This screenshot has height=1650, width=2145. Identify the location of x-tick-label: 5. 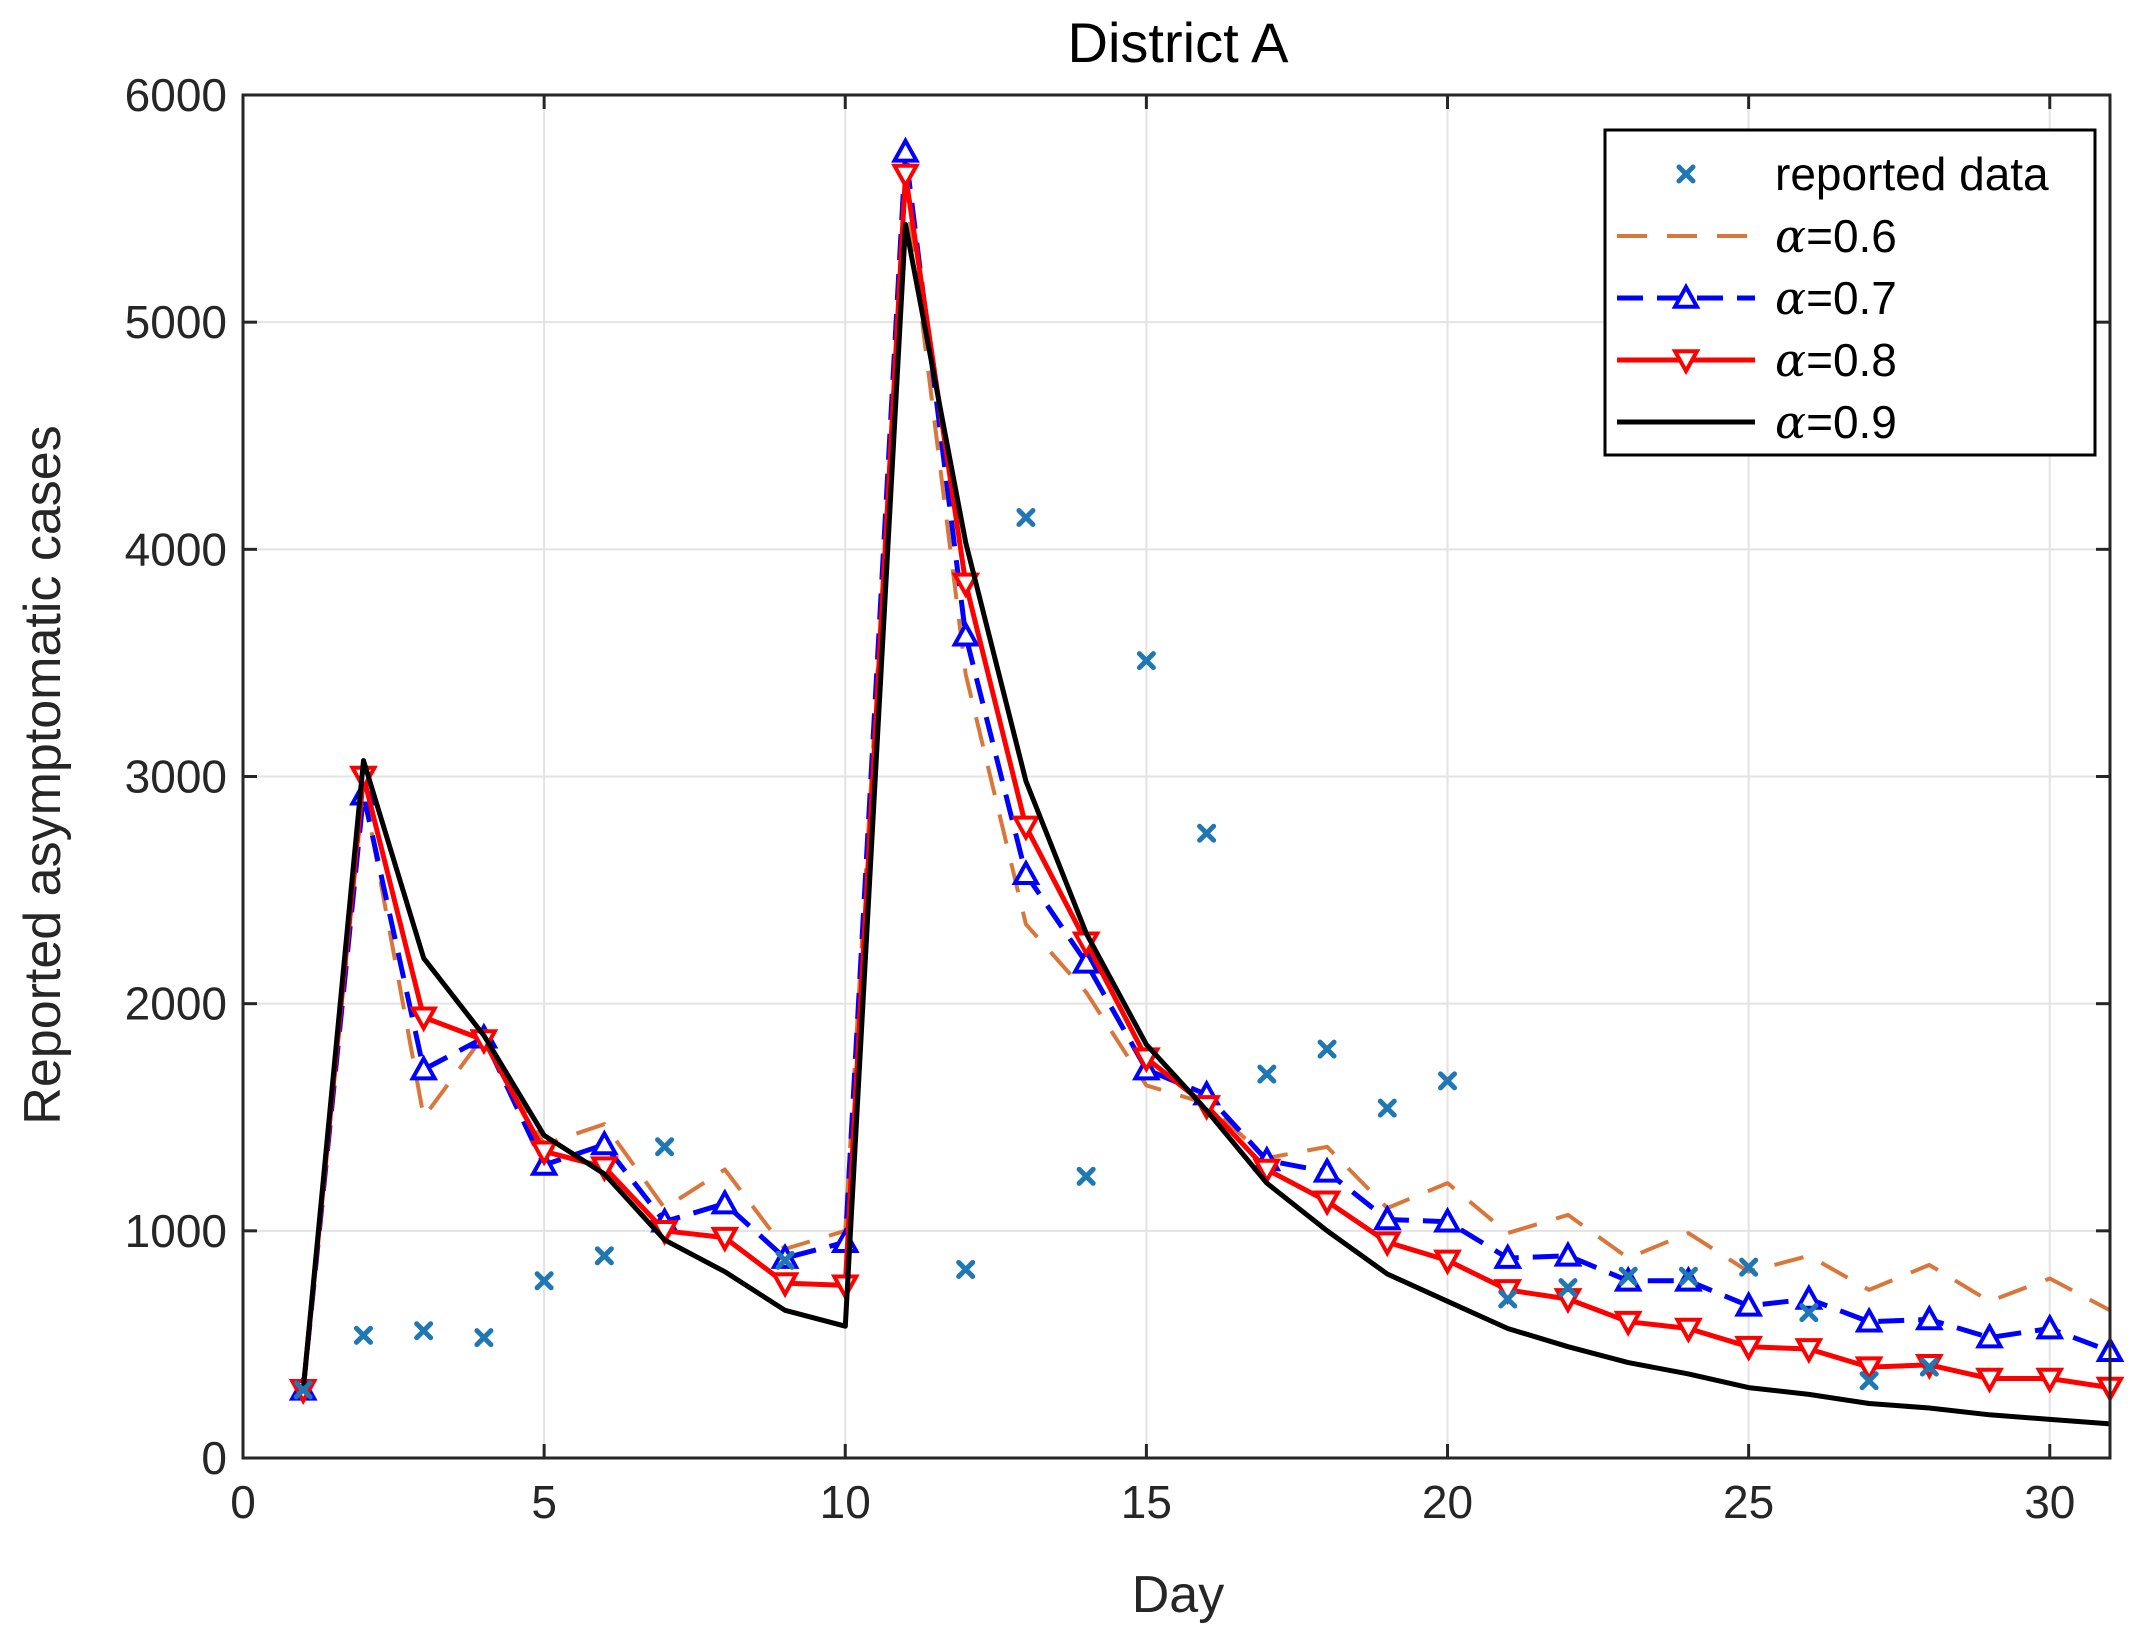
(544, 1502).